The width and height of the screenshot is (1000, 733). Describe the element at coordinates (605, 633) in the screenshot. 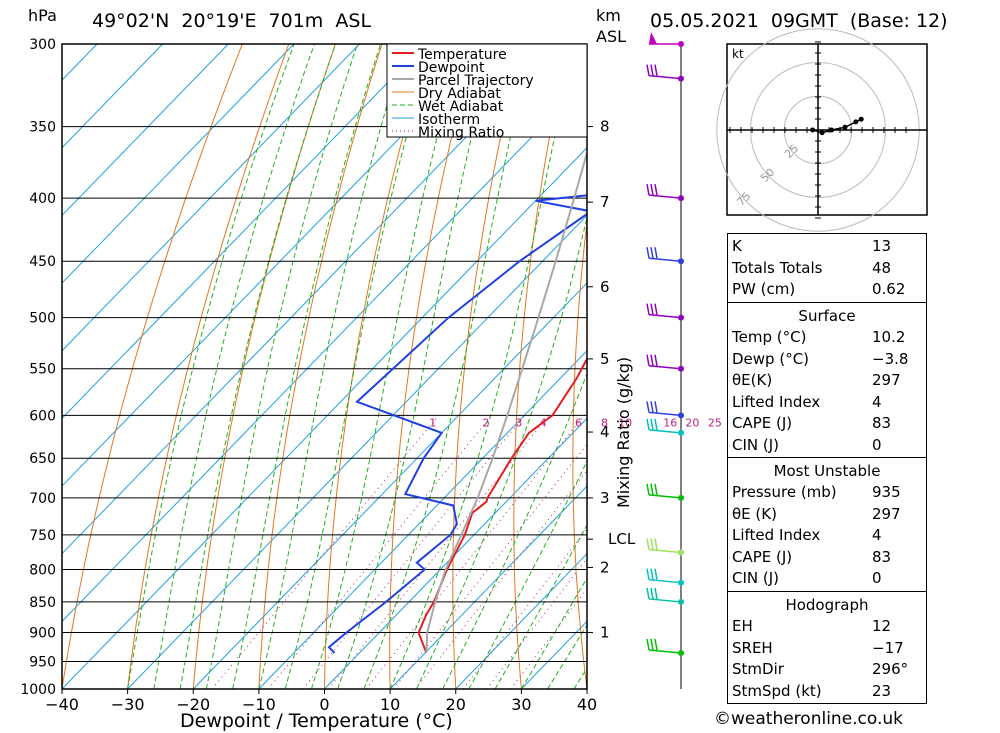

I see `height-tick-label: 1` at that location.